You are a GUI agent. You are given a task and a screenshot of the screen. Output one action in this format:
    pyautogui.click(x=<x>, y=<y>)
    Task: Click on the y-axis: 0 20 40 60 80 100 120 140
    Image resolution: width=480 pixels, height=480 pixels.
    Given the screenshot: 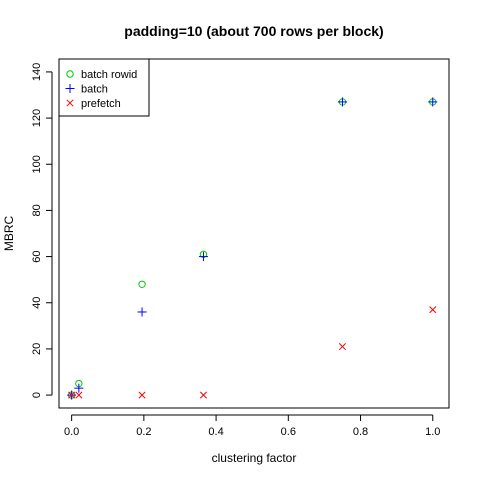 What is the action you would take?
    pyautogui.click(x=42, y=230)
    